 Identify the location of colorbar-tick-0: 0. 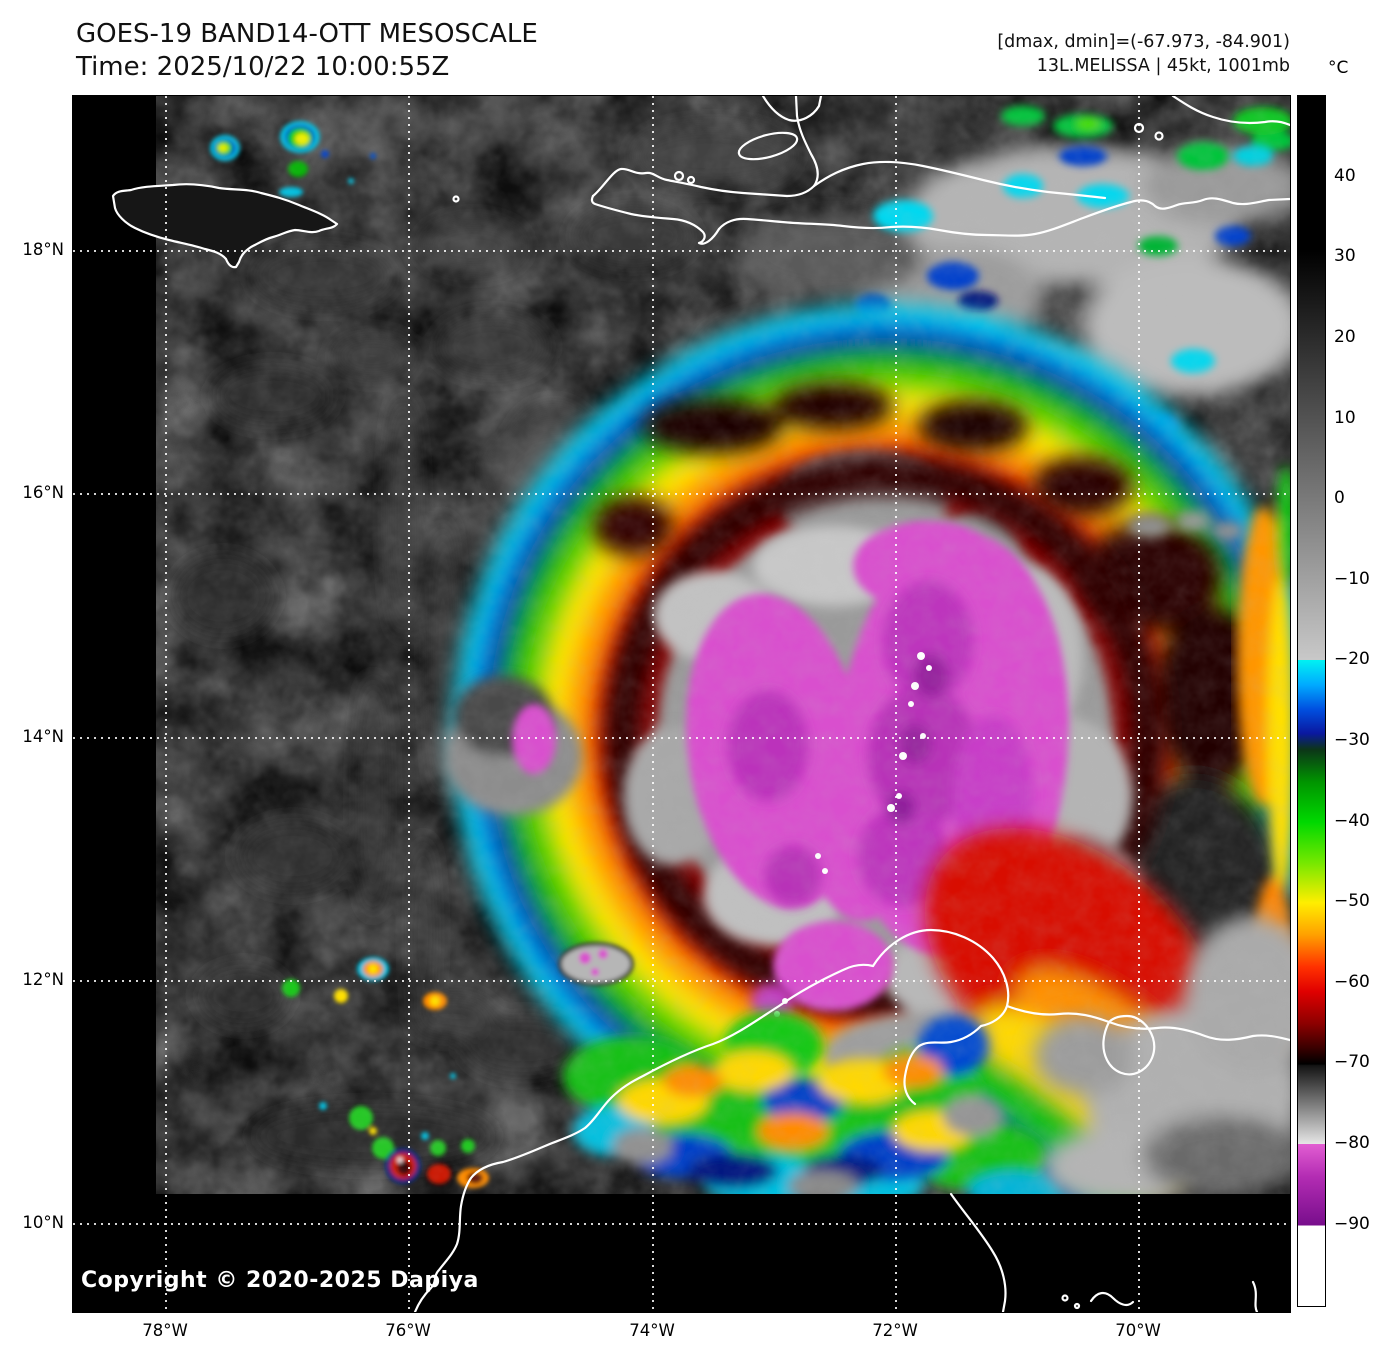
(1339, 498).